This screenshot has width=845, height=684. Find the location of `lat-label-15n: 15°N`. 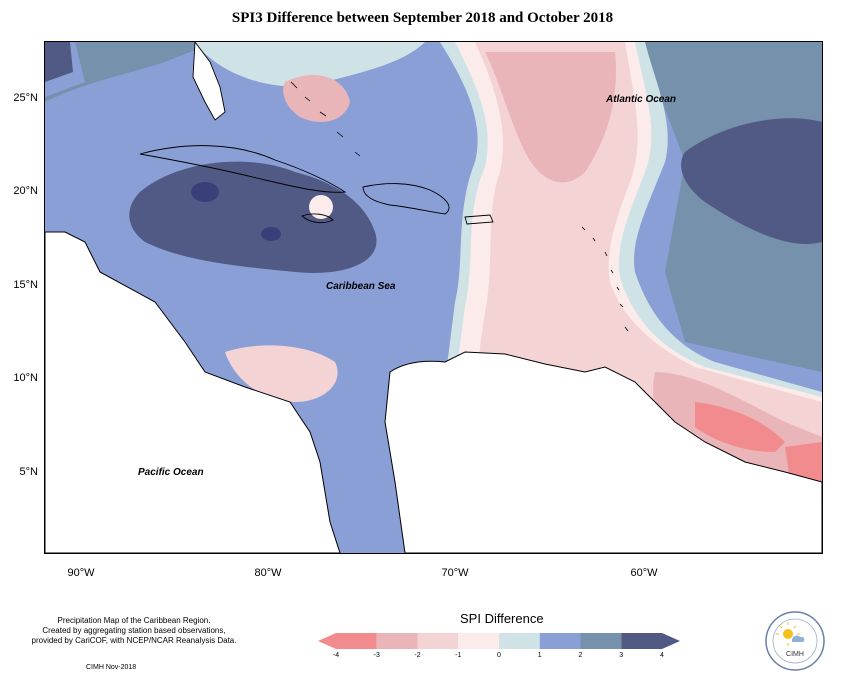

lat-label-15n: 15°N is located at coordinates (25, 285).